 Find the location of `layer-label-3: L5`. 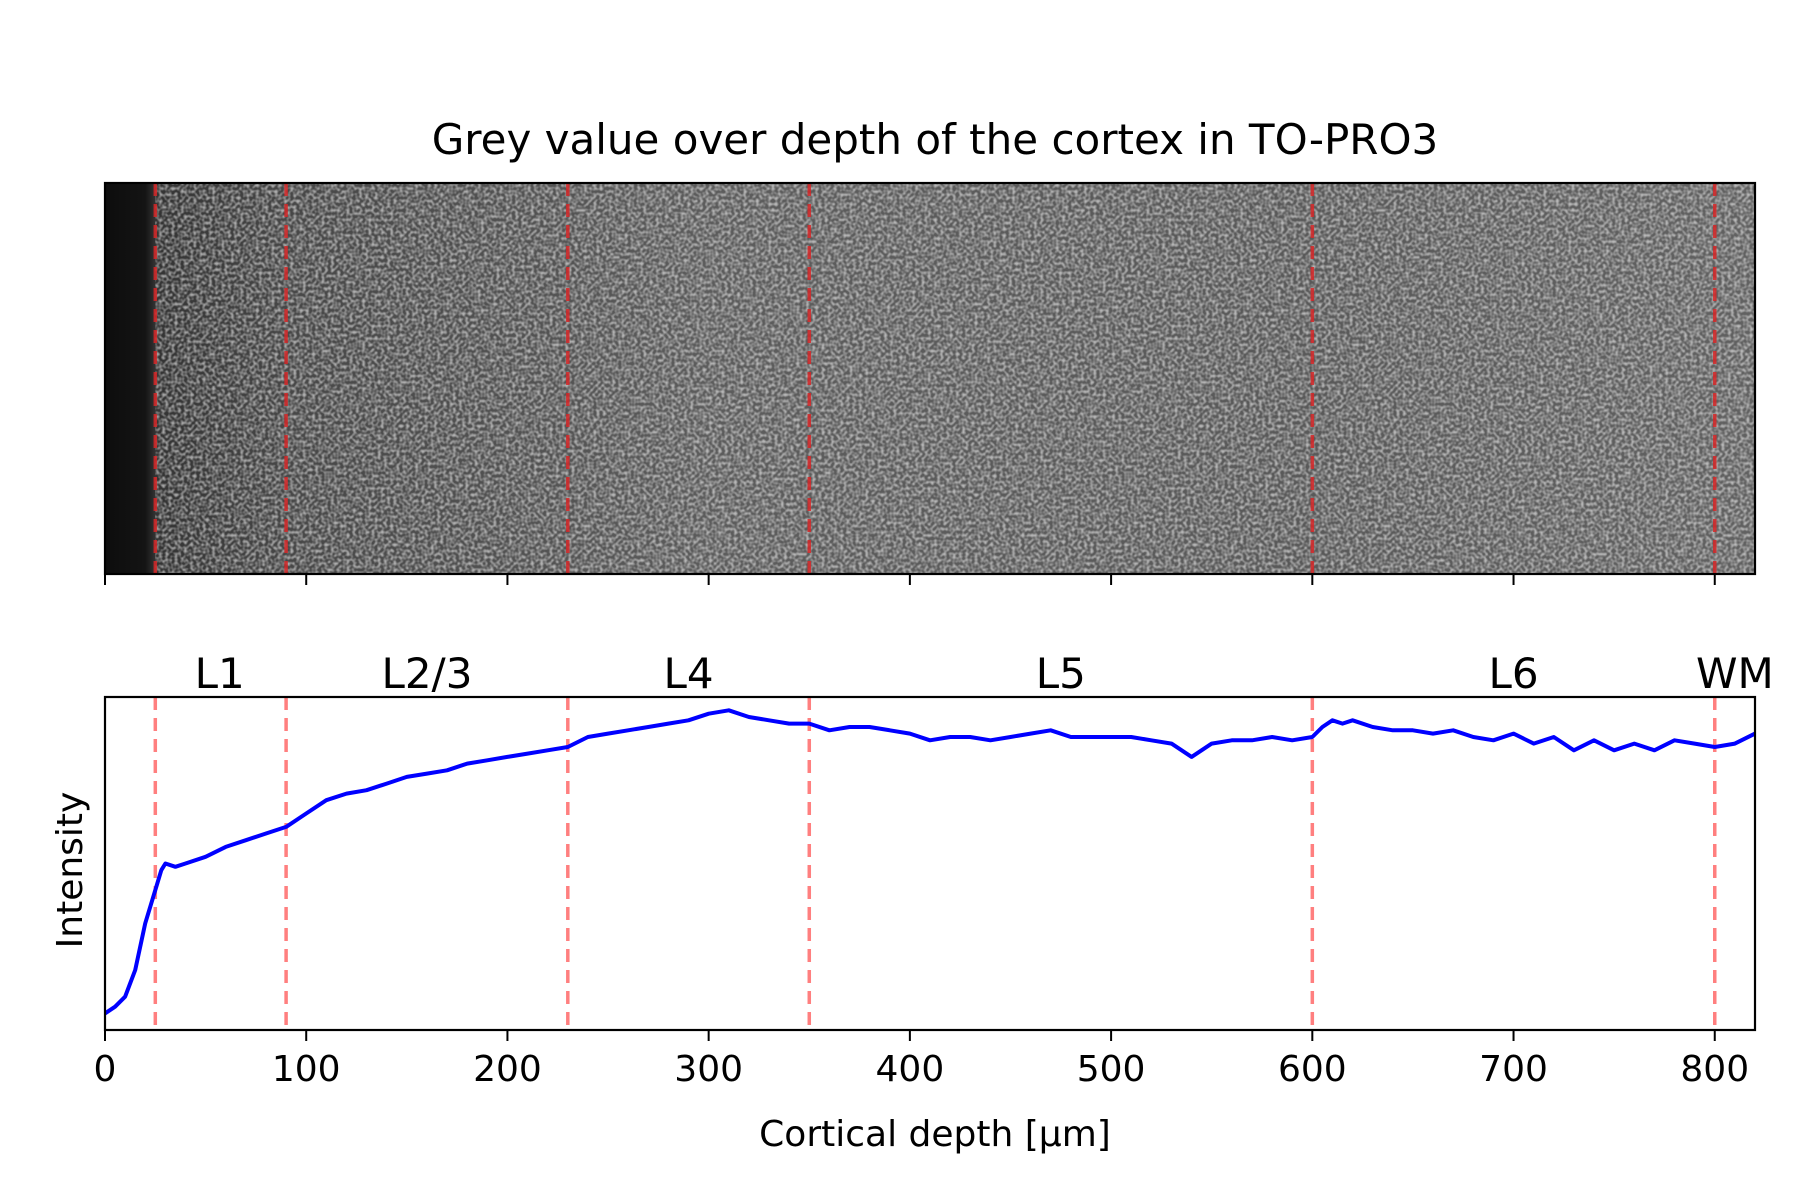

layer-label-3: L5 is located at coordinates (1061, 673).